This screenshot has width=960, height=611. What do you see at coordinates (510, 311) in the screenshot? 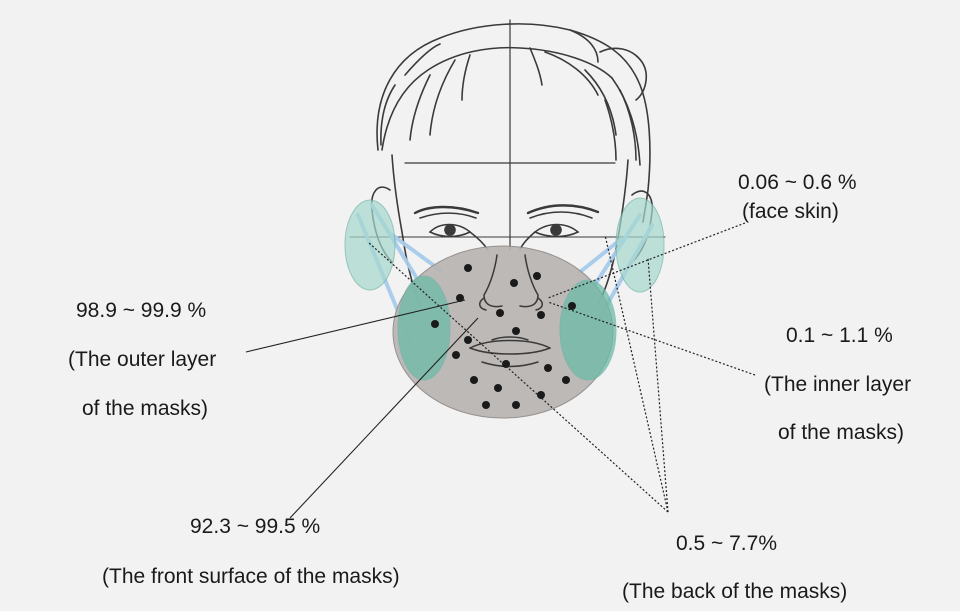
I see `face-features` at bounding box center [510, 311].